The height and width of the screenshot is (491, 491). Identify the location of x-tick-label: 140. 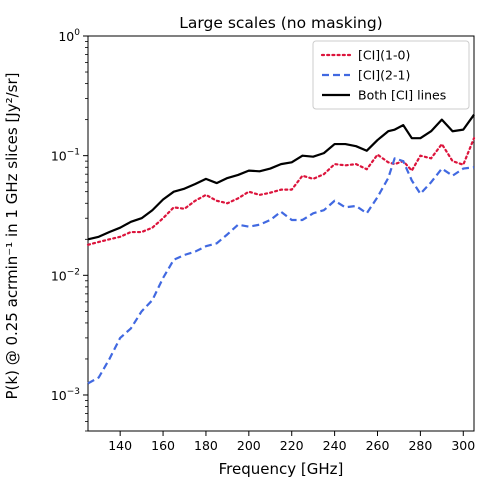
(120, 445).